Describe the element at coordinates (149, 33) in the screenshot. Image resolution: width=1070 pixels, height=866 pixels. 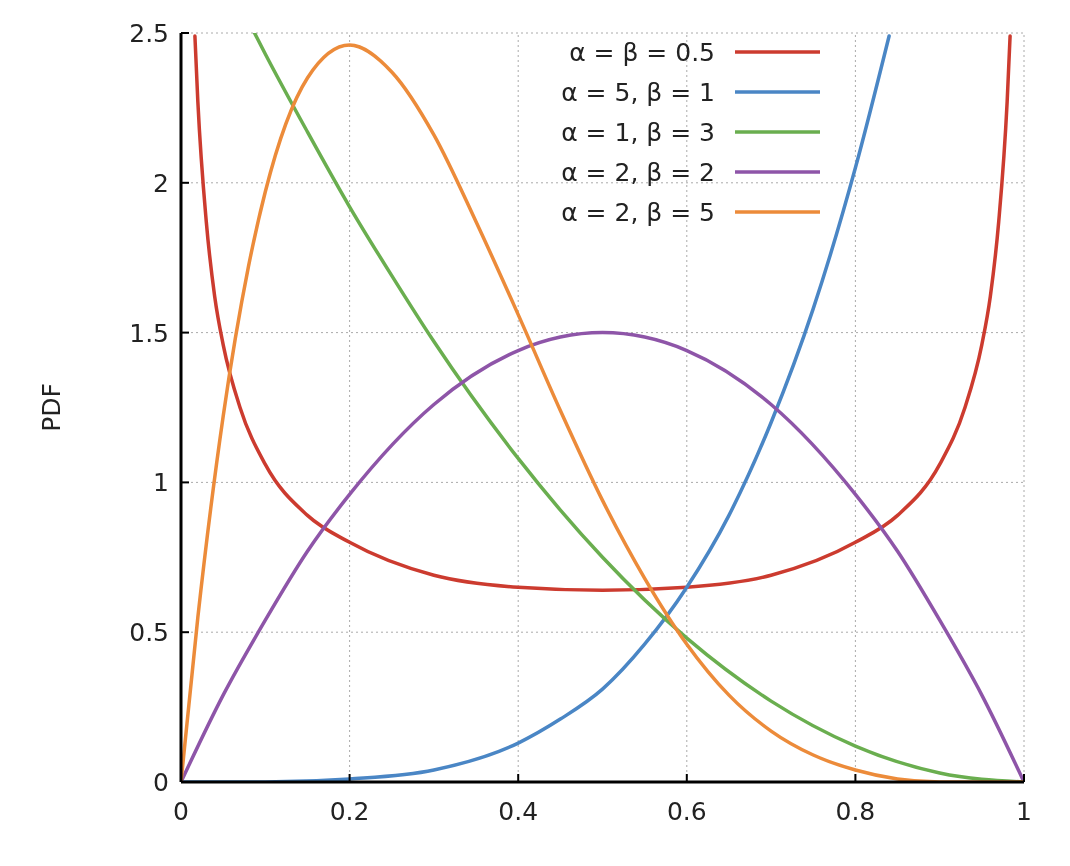
I see `y-tick-label: 2.5` at that location.